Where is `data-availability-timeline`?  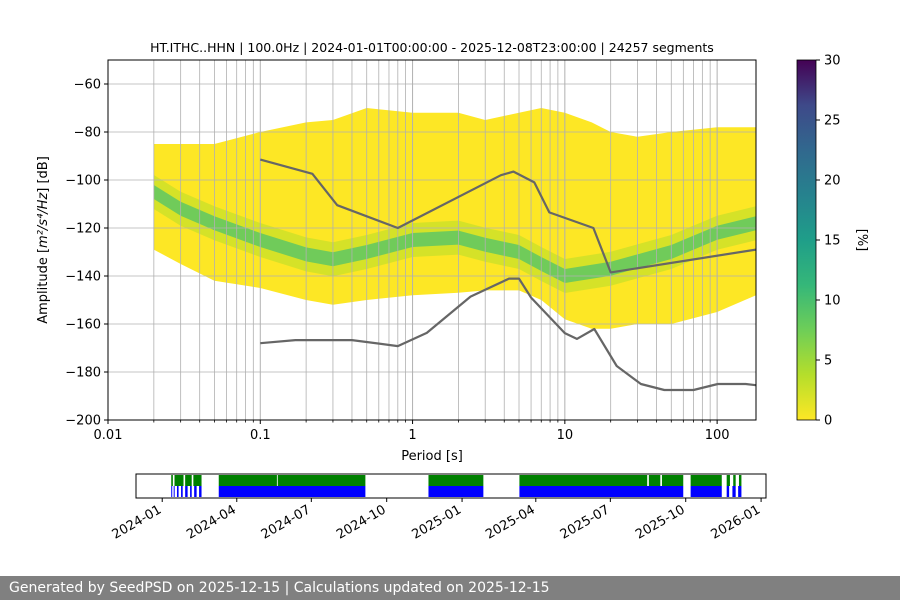
data-availability-timeline is located at coordinates (451, 486).